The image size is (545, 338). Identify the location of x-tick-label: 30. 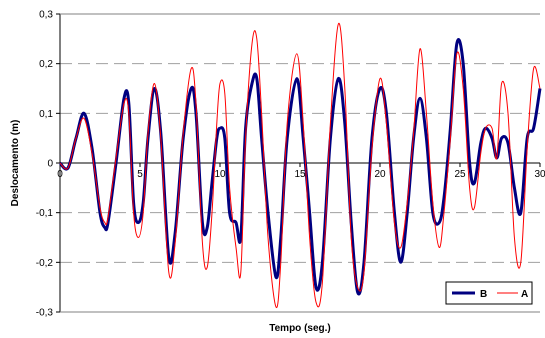
(539, 174).